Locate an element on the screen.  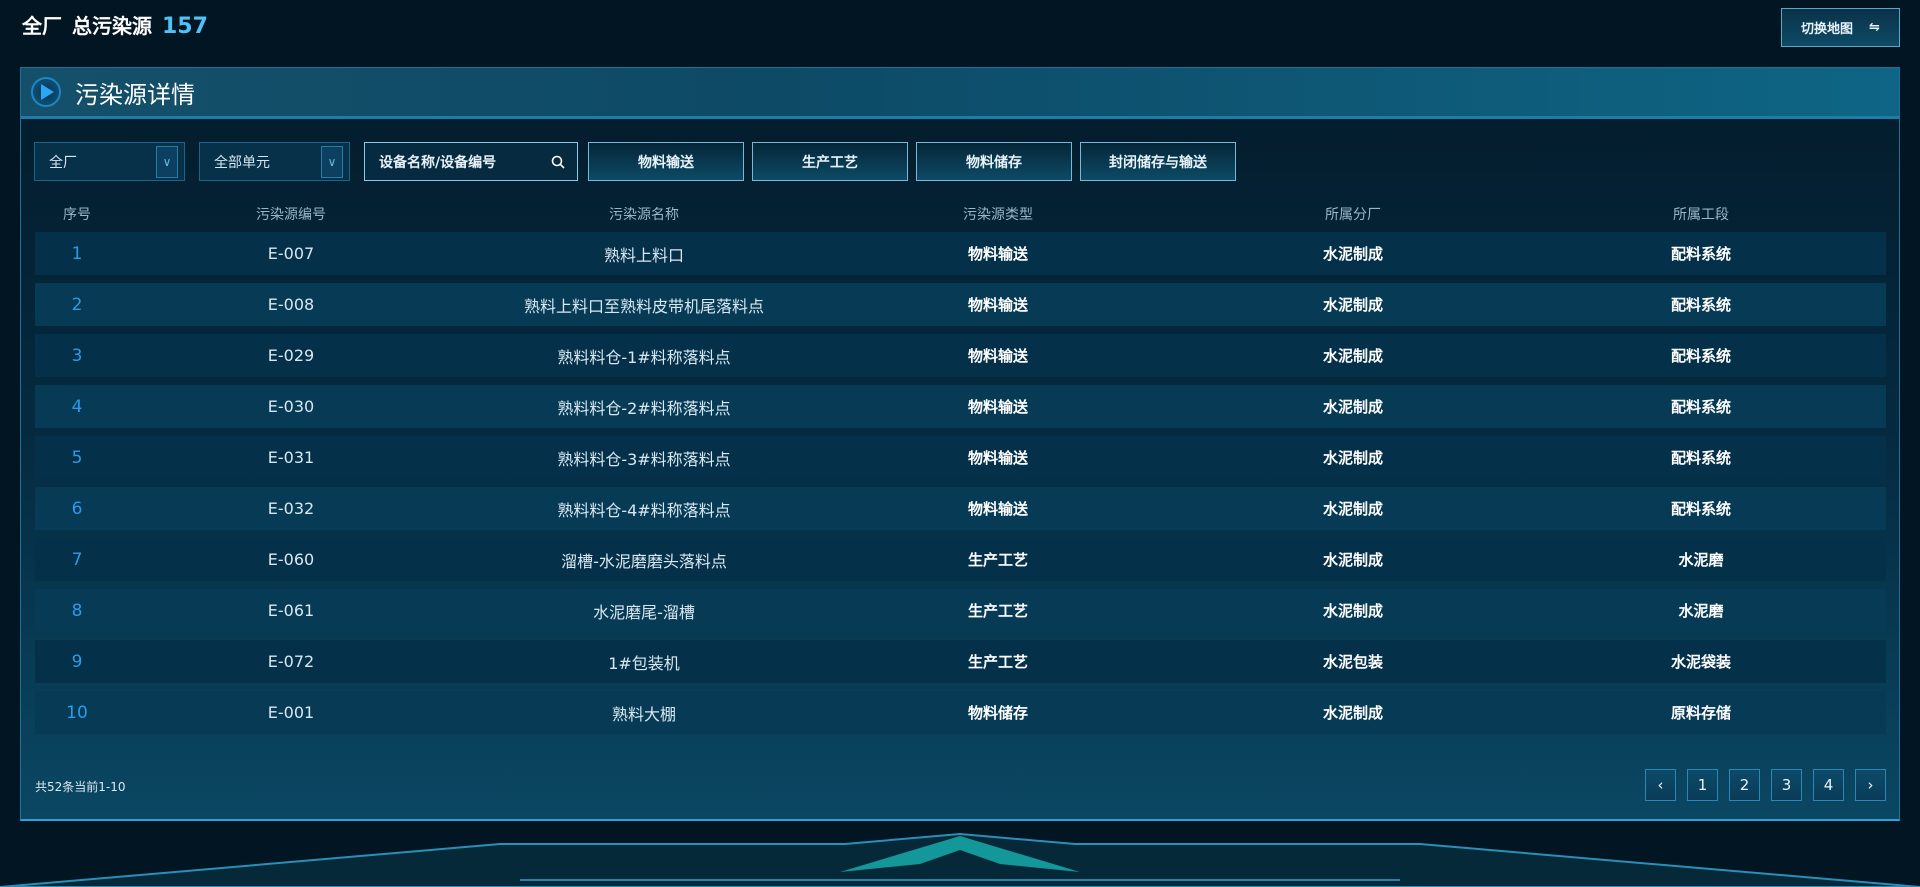
row-code: E-060 is located at coordinates (291, 559).